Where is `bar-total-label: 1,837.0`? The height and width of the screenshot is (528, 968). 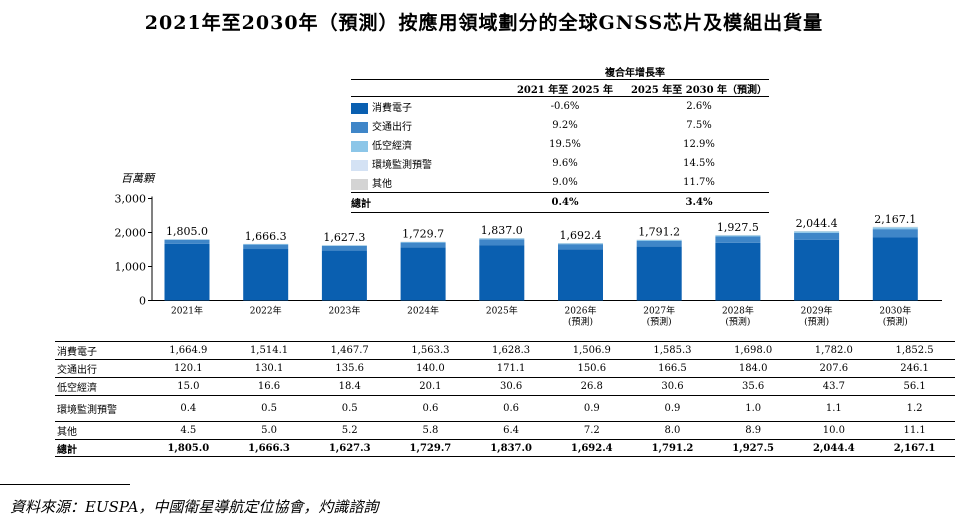 bar-total-label: 1,837.0 is located at coordinates (502, 230).